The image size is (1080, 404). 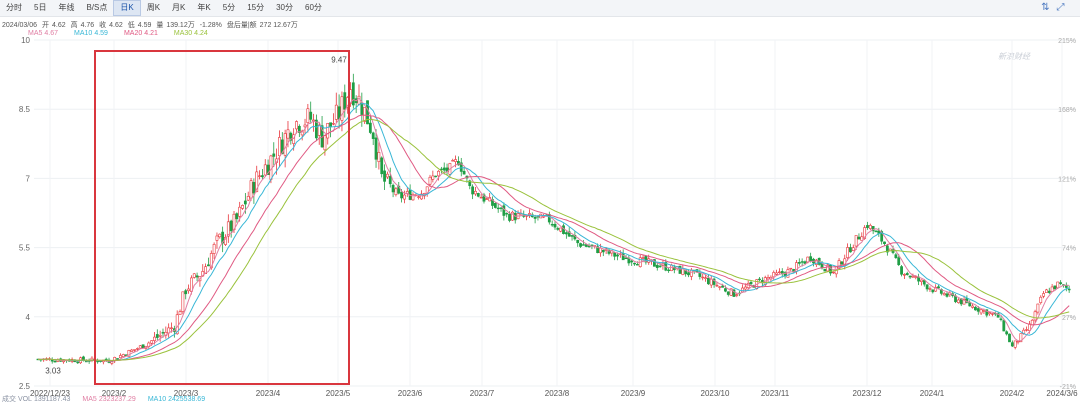 What do you see at coordinates (97, 7) in the screenshot?
I see `tab-3: B/S点` at bounding box center [97, 7].